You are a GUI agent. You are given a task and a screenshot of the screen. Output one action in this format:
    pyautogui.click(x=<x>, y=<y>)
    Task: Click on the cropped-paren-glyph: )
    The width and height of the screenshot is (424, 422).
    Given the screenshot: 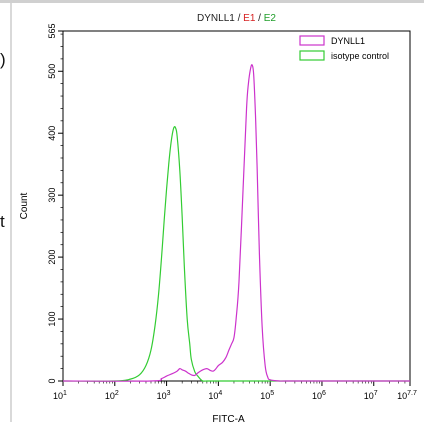 What is the action you would take?
    pyautogui.click(x=3, y=59)
    